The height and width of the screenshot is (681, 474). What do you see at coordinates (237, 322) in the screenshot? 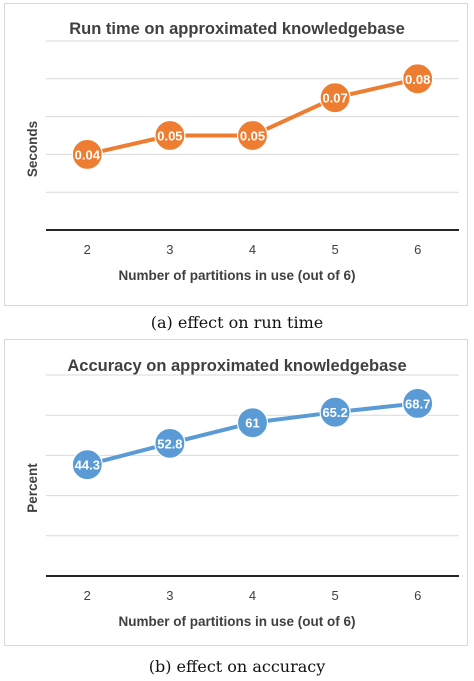
I see `runtime-chart-caption: (a) effect on run time` at bounding box center [237, 322].